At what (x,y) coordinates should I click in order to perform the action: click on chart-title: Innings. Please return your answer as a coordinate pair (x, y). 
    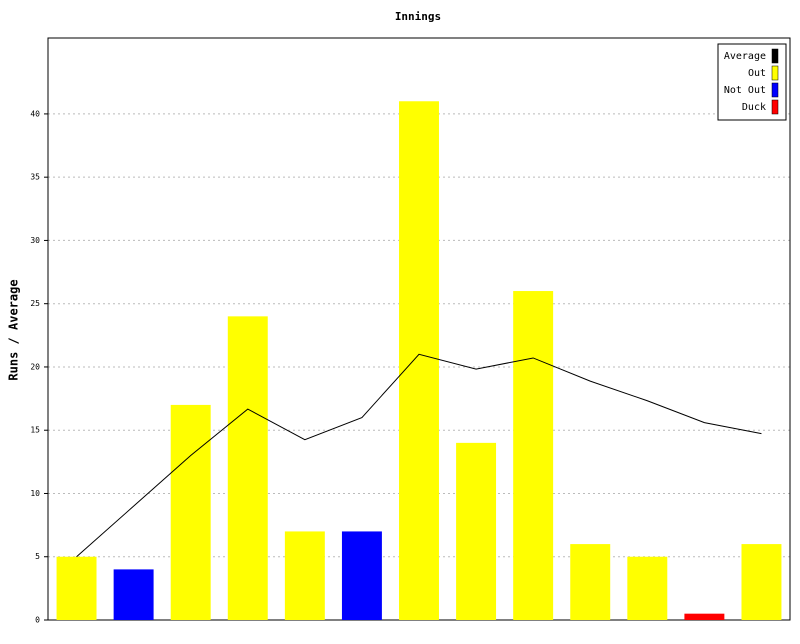
    Looking at the image, I should click on (418, 16).